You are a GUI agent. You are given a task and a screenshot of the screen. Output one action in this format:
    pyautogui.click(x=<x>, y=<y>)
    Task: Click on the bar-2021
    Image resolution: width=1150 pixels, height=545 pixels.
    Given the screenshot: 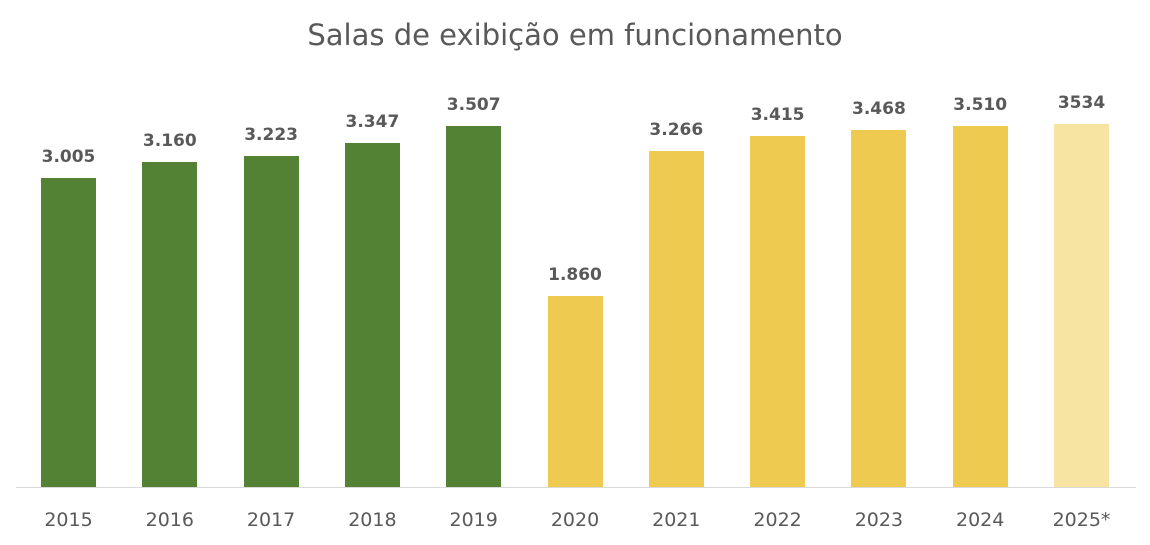 What is the action you would take?
    pyautogui.click(x=676, y=319)
    